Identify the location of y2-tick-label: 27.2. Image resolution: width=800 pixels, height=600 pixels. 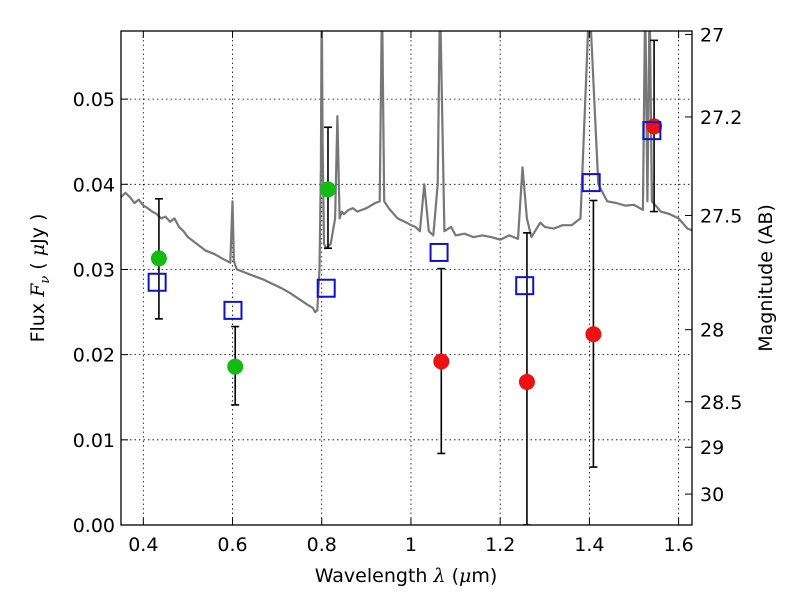
(721, 118).